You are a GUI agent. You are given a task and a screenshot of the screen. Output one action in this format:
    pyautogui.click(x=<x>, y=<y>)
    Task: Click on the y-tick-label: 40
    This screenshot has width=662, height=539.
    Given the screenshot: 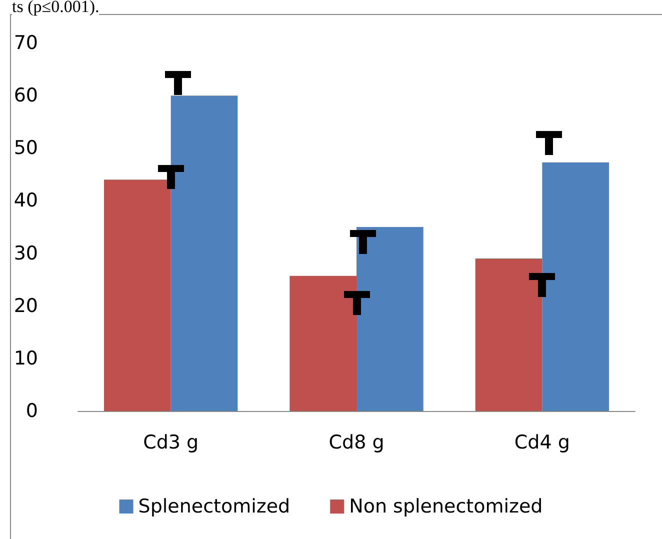 What is the action you would take?
    pyautogui.click(x=26, y=201)
    